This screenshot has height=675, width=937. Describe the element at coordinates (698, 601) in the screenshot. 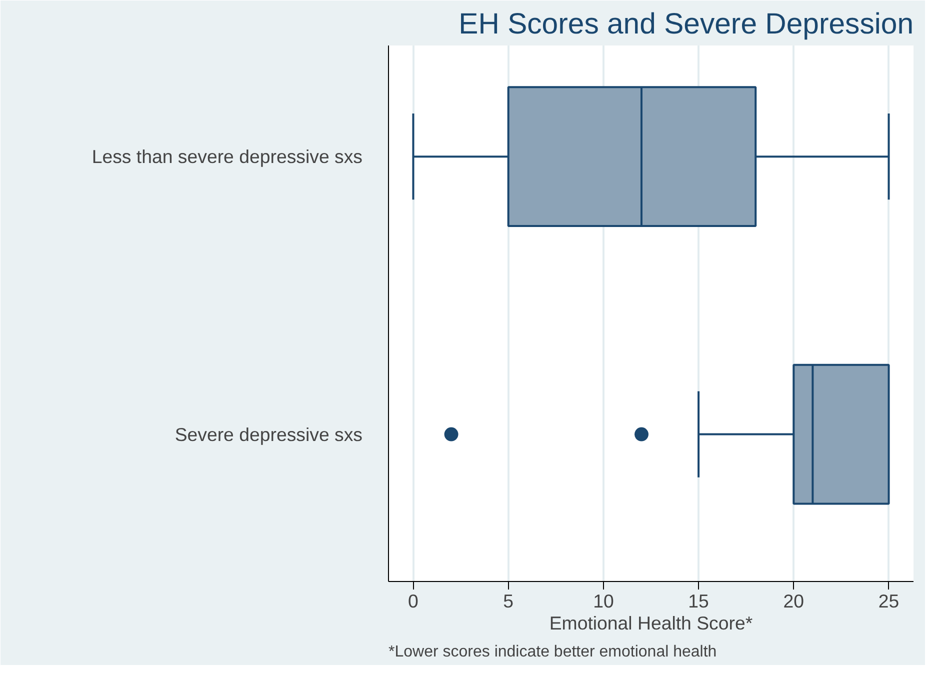

I see `x-tick-label: 15` at that location.